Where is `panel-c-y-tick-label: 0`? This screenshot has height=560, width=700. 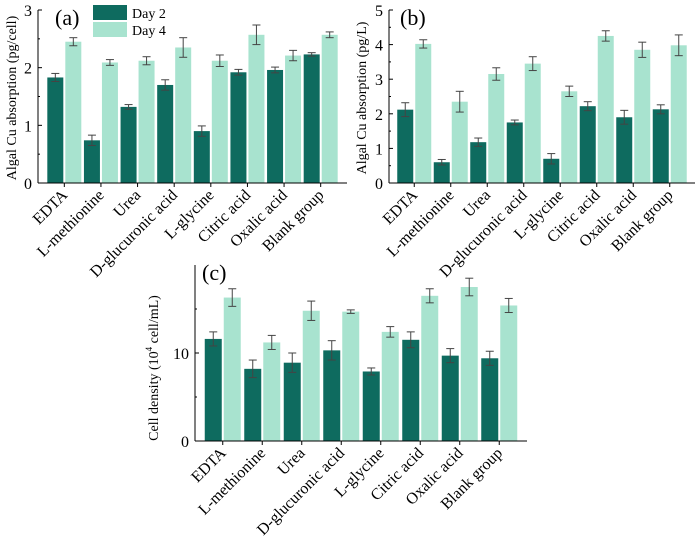
panel-c-y-tick-label: 0 is located at coordinates (185, 442).